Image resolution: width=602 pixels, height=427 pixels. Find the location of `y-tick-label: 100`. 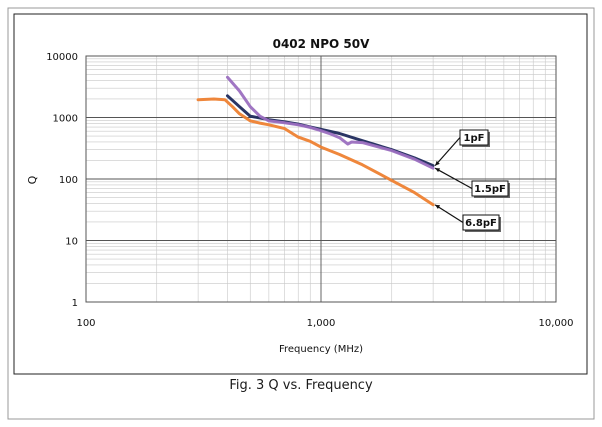

y-tick-label: 100 is located at coordinates (68, 180).